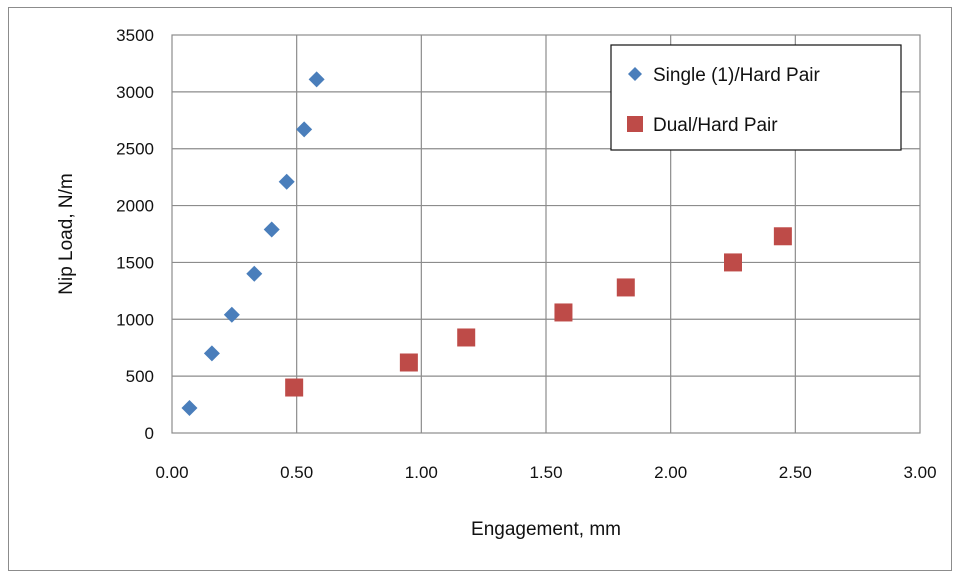  Describe the element at coordinates (140, 376) in the screenshot. I see `y-tick-label: 500` at that location.